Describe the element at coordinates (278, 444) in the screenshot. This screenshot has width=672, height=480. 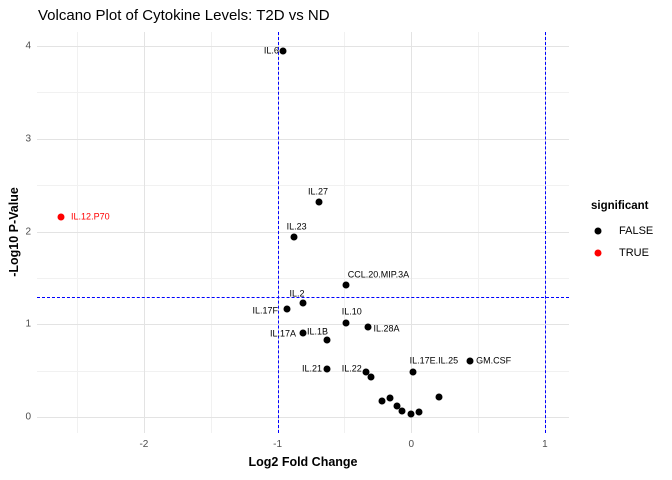
I see `x-tick-label: -1` at that location.